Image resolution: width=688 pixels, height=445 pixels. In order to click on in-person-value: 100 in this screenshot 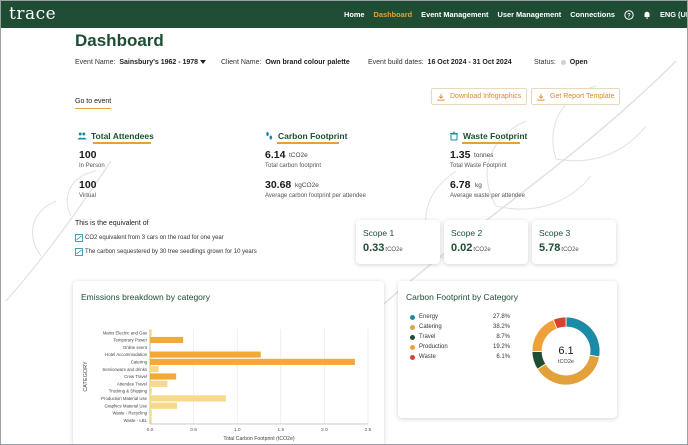, I will do `click(88, 155)`.